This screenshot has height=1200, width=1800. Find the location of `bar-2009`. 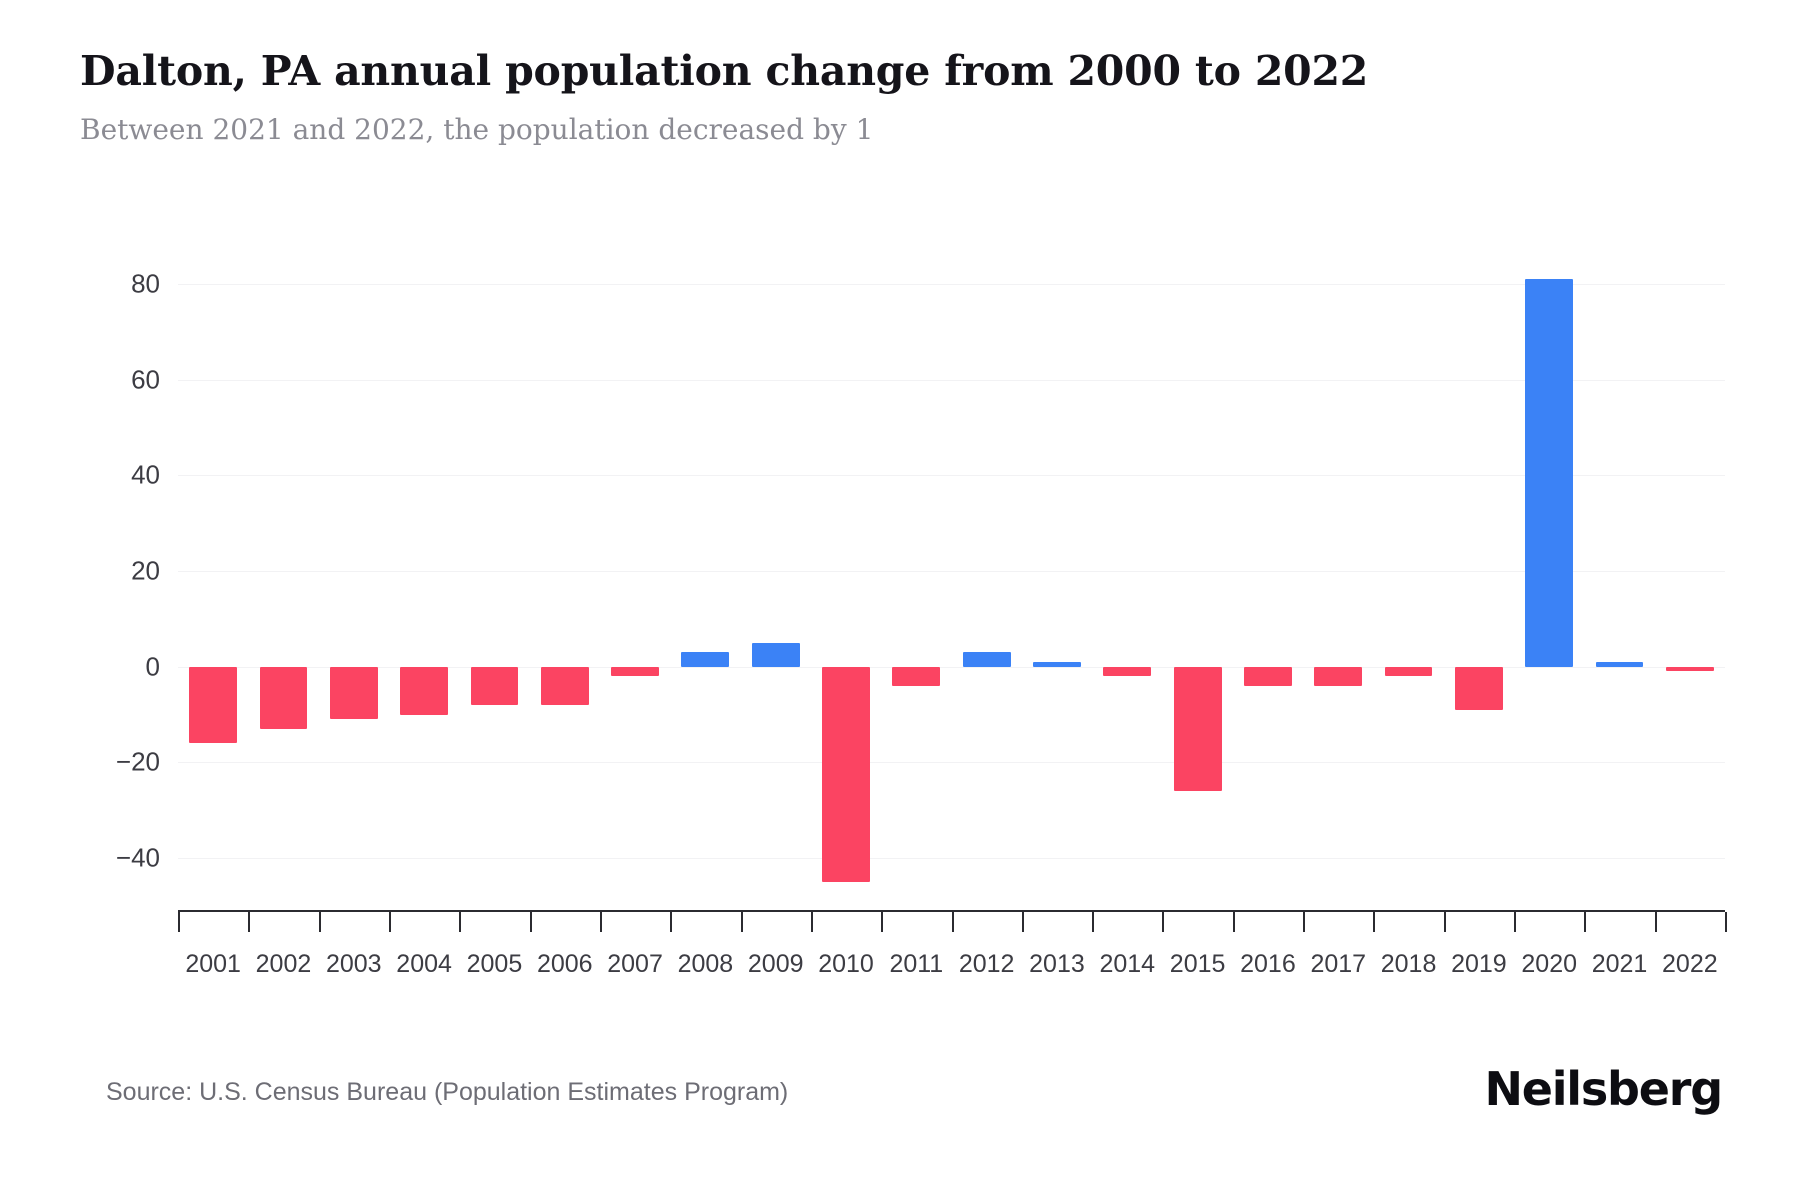

bar-2009 is located at coordinates (775, 654).